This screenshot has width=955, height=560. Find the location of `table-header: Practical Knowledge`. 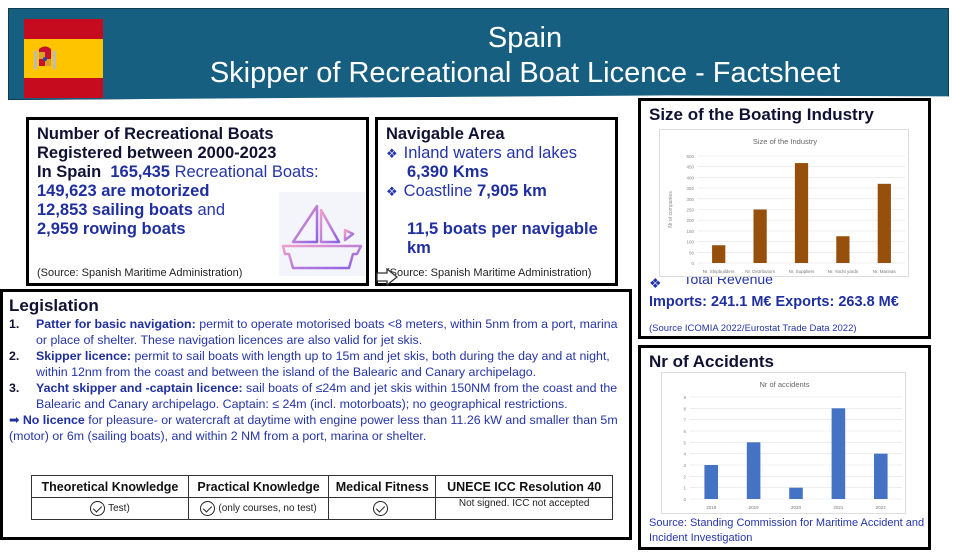

table-header: Practical Knowledge is located at coordinates (258, 486).